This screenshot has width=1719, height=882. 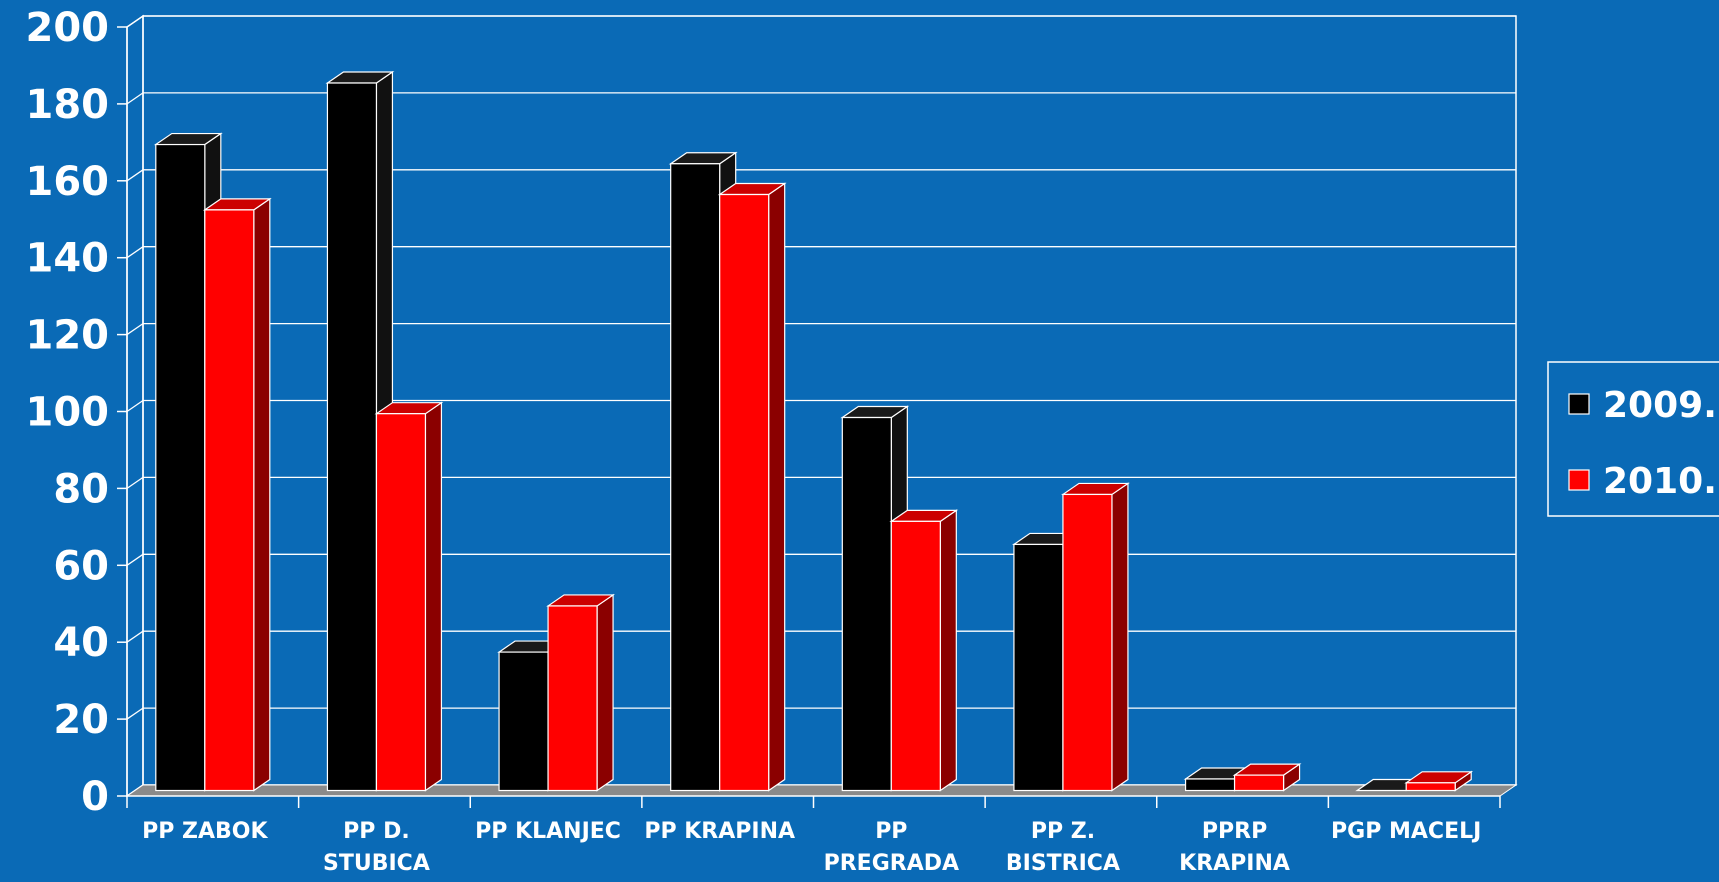 I want to click on x-category-label: PP D., so click(x=376, y=831).